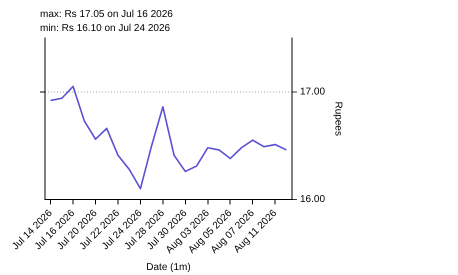  Describe the element at coordinates (313, 92) in the screenshot. I see `y-tick-label: 17.00` at that location.